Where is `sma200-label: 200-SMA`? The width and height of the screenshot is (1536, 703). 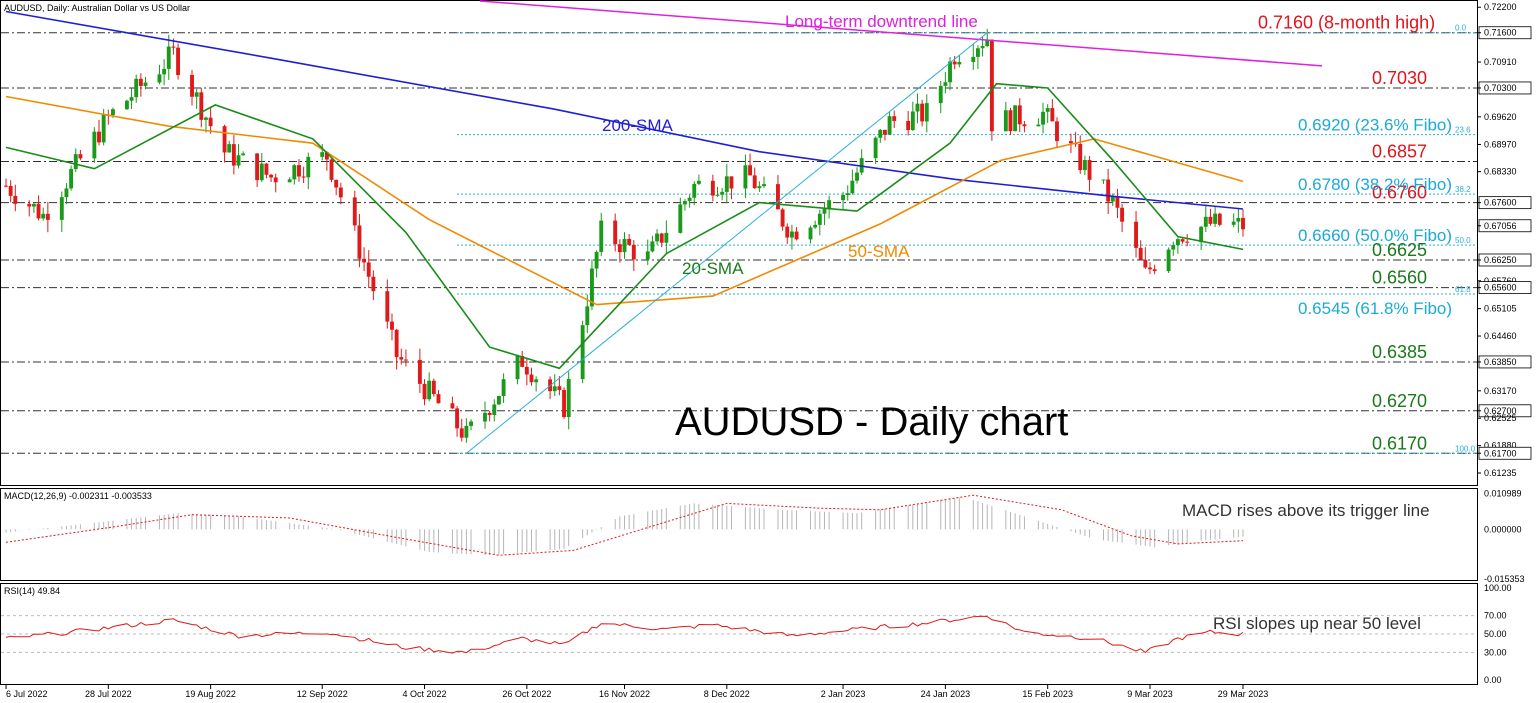 sma200-label: 200-SMA is located at coordinates (638, 125).